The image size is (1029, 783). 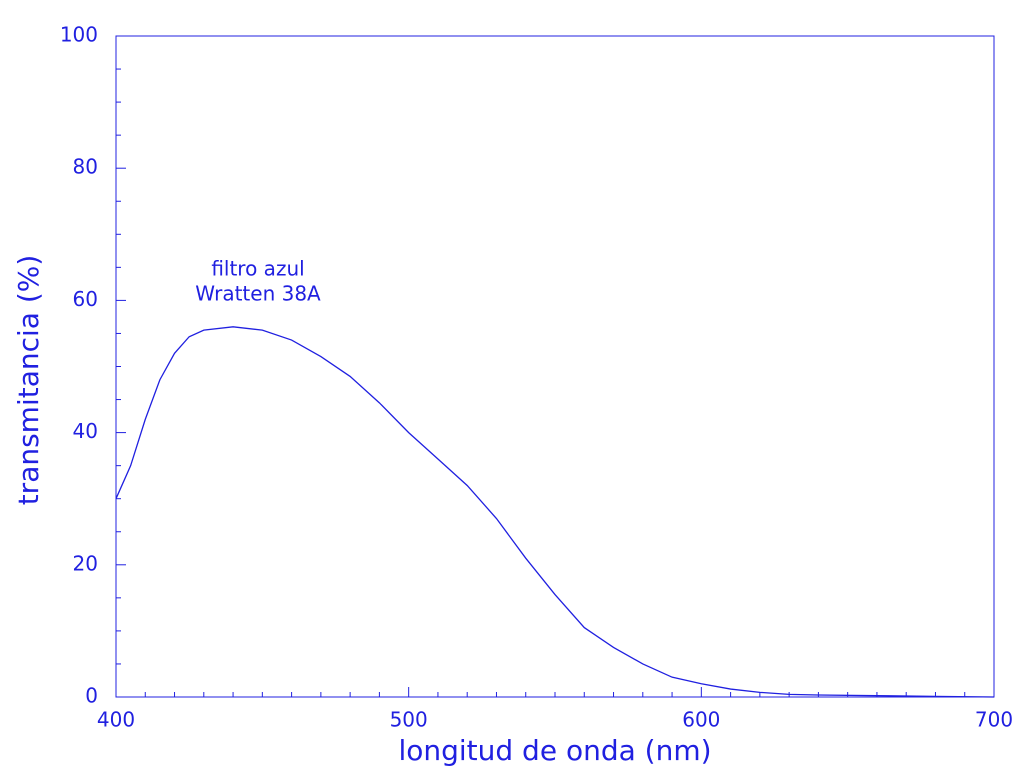 What do you see at coordinates (79, 35) in the screenshot?
I see `y-tick-label: 100` at bounding box center [79, 35].